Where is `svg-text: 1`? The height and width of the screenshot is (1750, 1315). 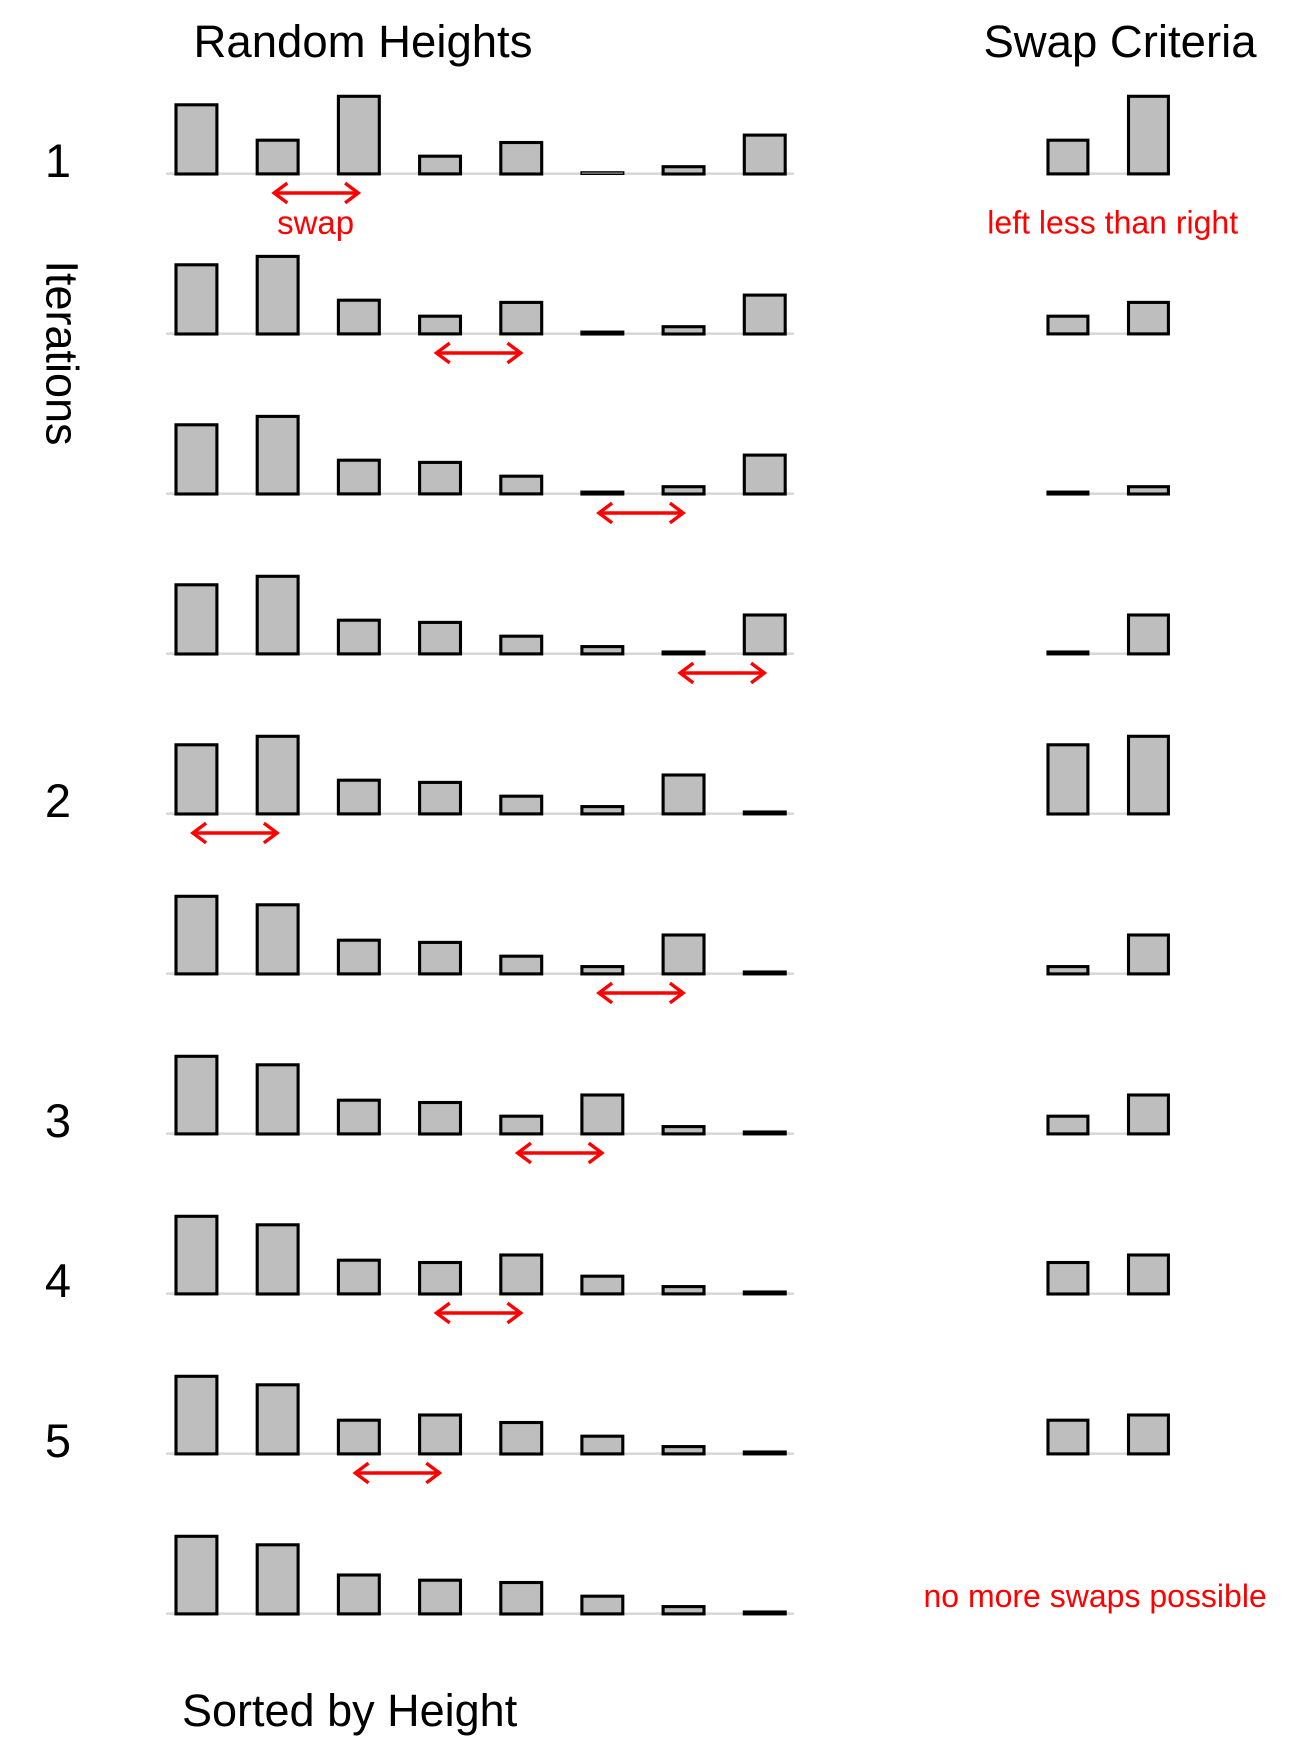 svg-text: 1 is located at coordinates (58, 160).